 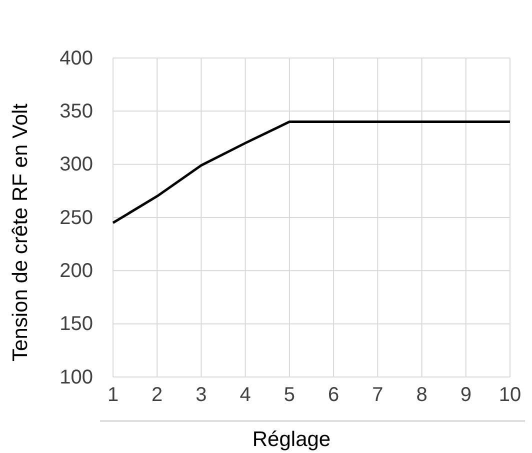 What do you see at coordinates (157, 395) in the screenshot?
I see `x-tick-label: 2` at bounding box center [157, 395].